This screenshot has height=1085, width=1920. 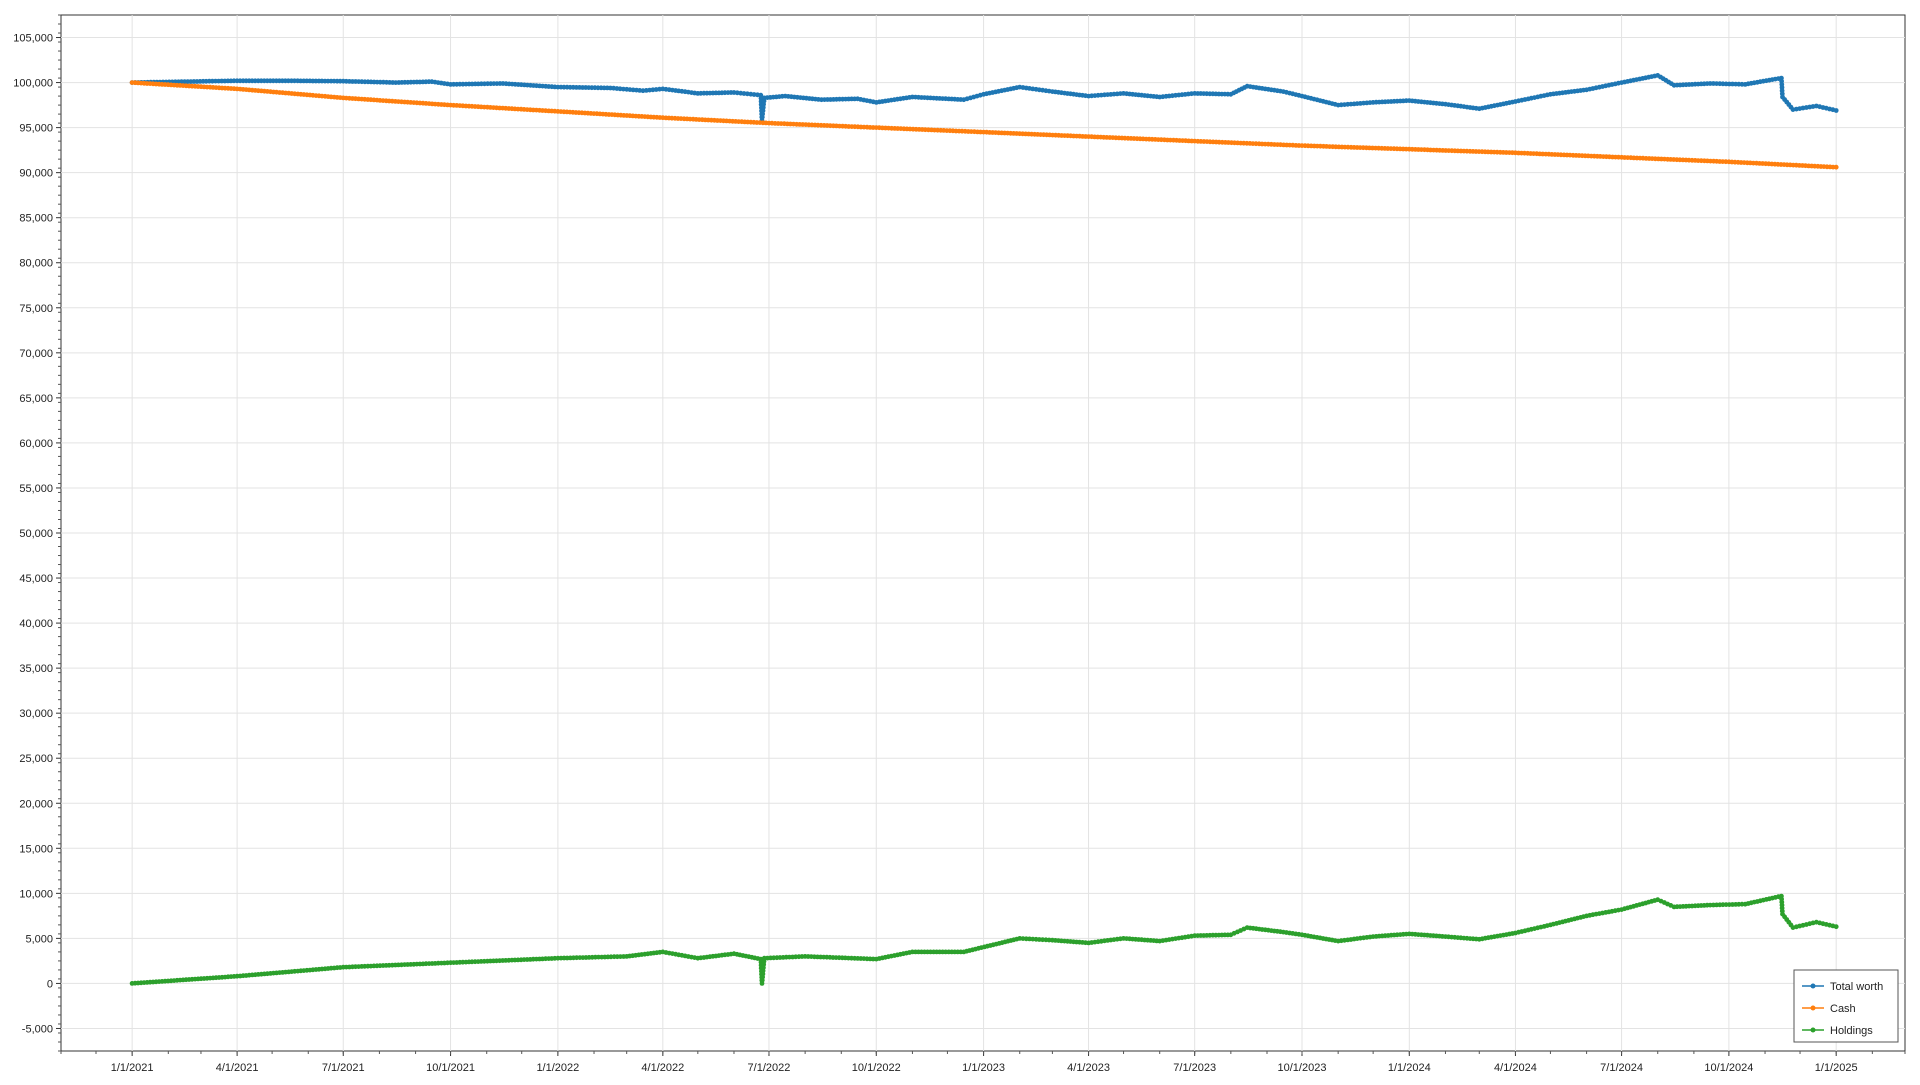 I want to click on legend-item-total-worth: Total worth, so click(x=1842, y=987).